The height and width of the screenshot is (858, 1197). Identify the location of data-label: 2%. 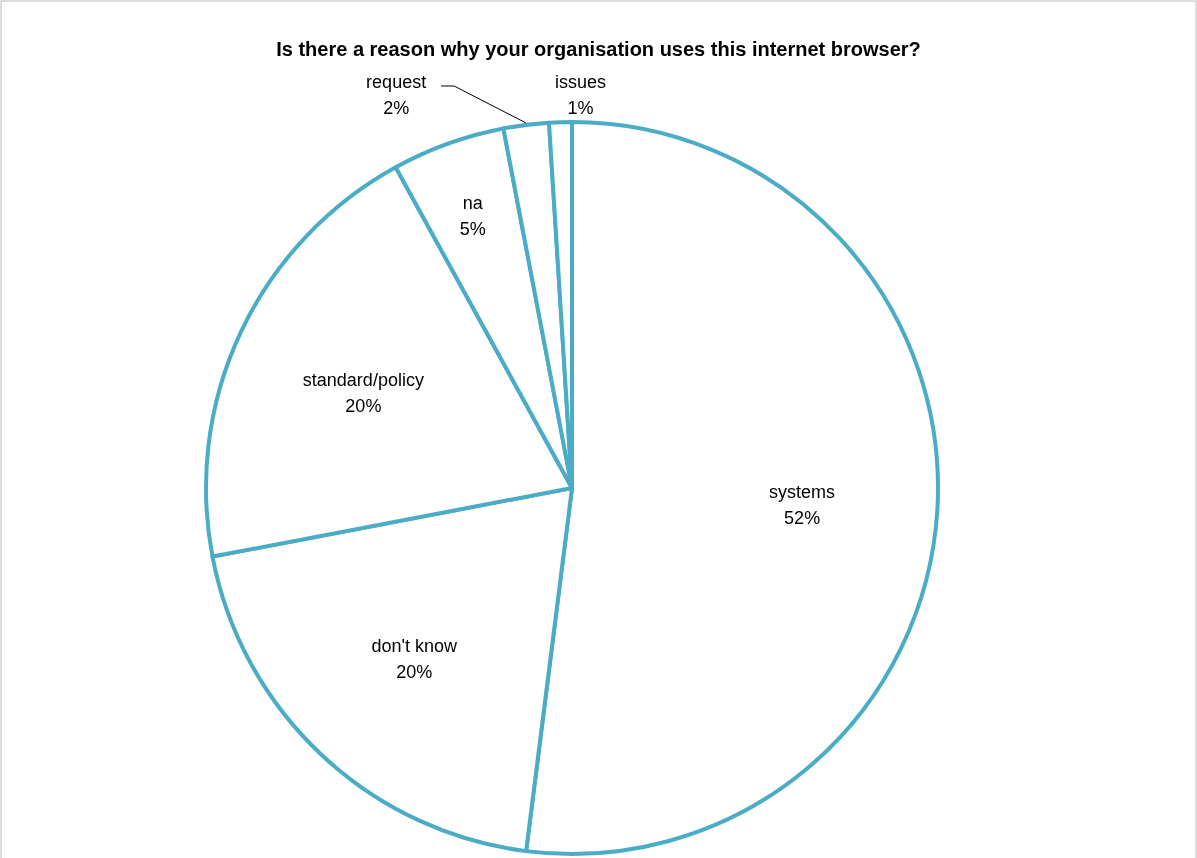
(396, 108).